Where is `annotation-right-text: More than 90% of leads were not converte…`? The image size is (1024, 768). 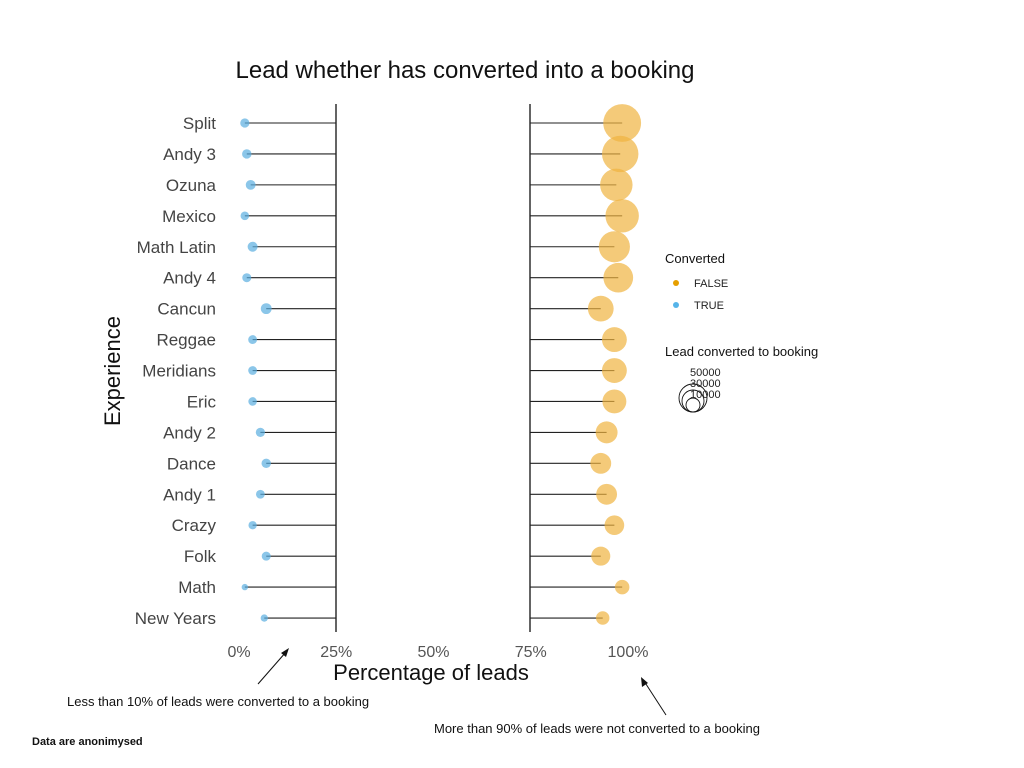
annotation-right-text: More than 90% of leads were not converte… is located at coordinates (597, 728).